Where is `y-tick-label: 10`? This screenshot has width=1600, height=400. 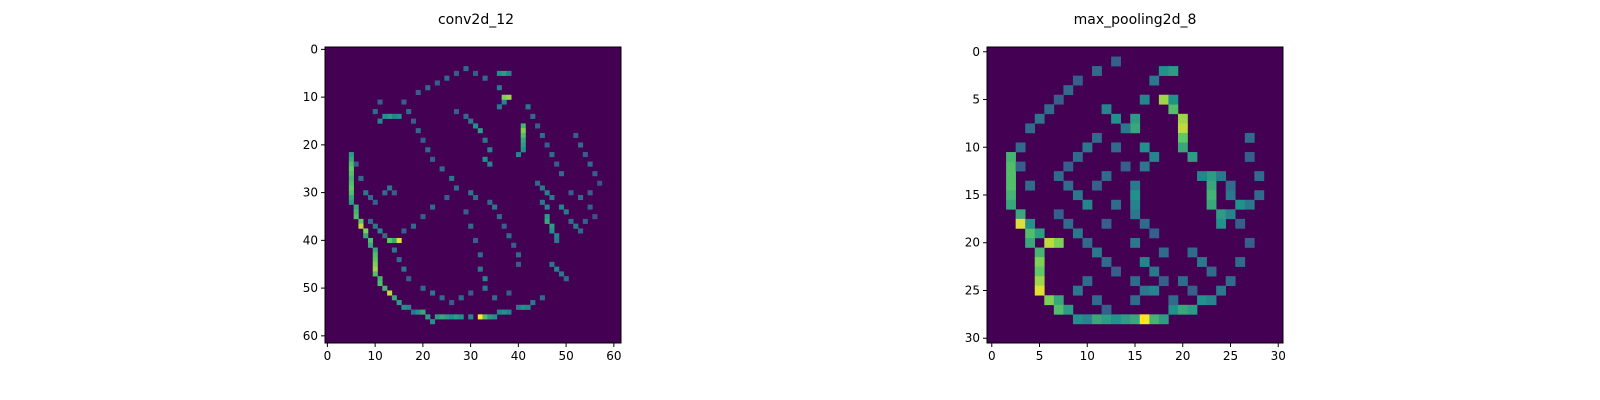 y-tick-label: 10 is located at coordinates (972, 147).